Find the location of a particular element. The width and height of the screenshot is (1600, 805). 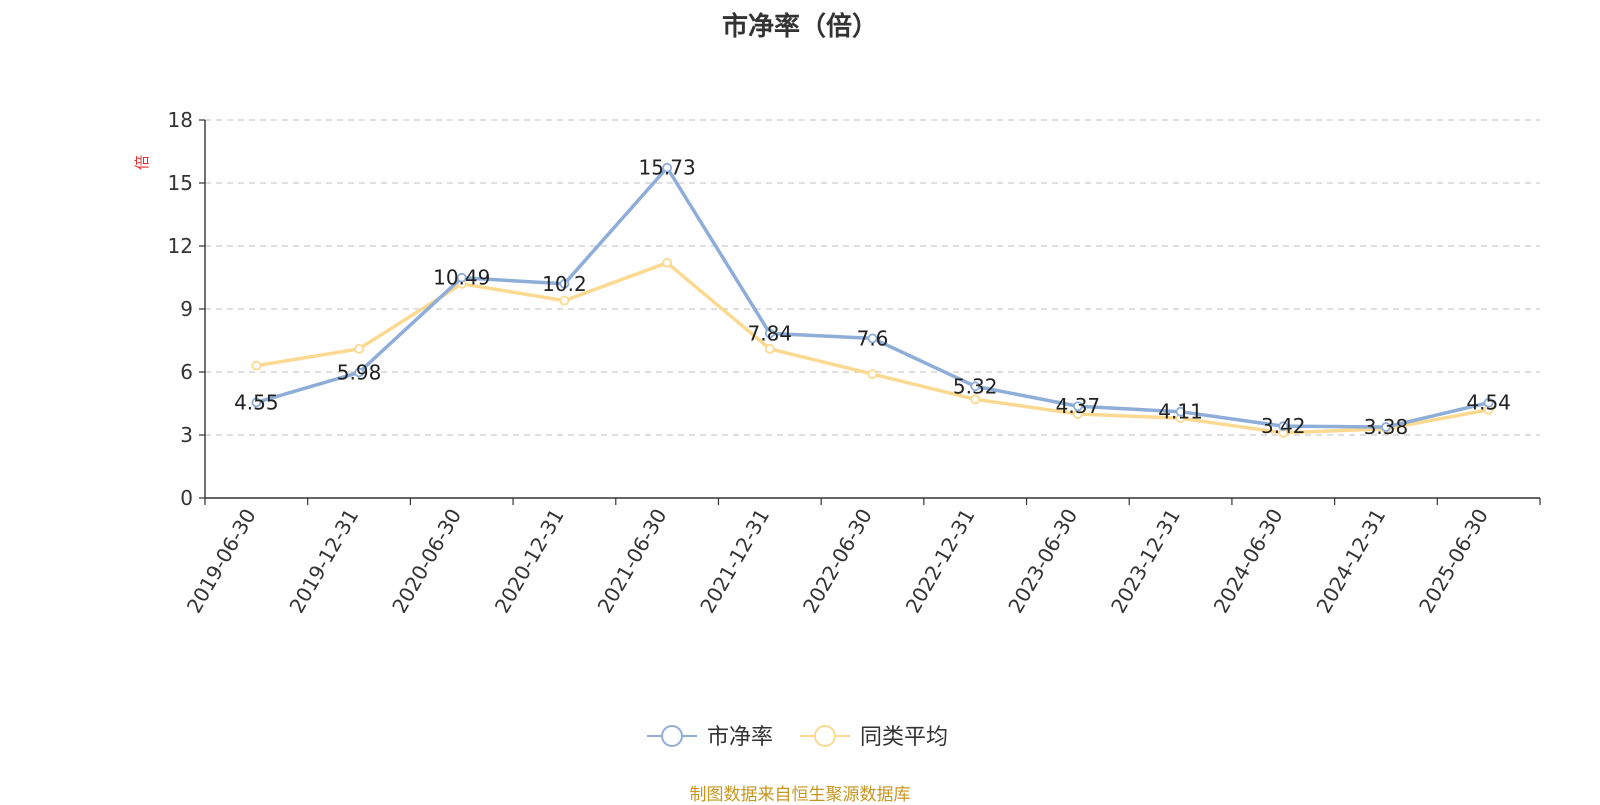

data-label: 10.2 is located at coordinates (564, 284).